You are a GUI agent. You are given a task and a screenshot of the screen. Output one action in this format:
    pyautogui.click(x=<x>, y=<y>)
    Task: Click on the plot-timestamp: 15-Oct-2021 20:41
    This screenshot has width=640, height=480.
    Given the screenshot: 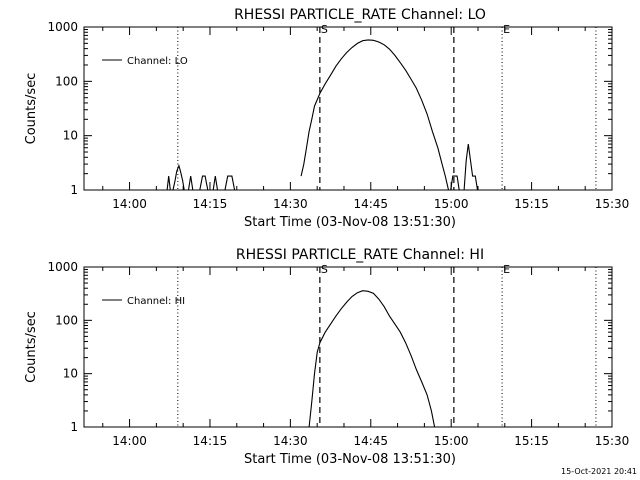 What is the action you would take?
    pyautogui.click(x=599, y=471)
    